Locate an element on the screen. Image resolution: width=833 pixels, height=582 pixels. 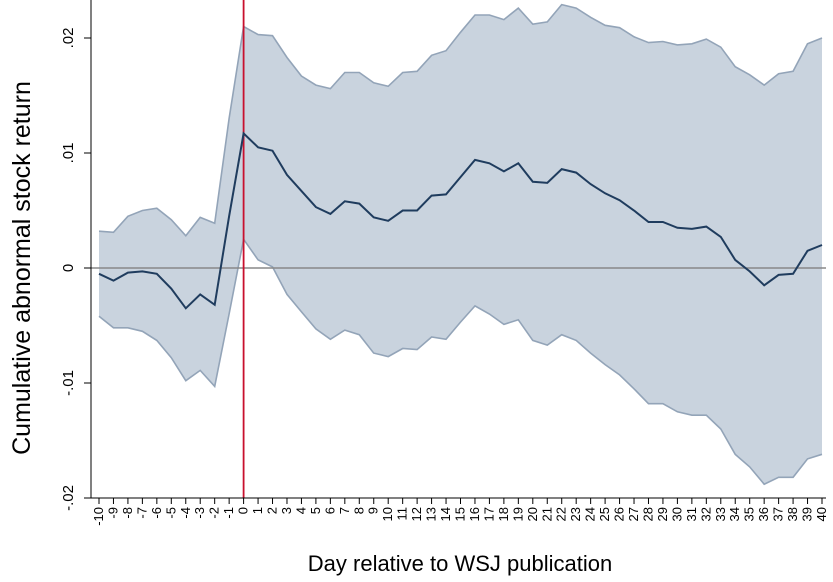
x-tick-label: 4 is located at coordinates (300, 510).